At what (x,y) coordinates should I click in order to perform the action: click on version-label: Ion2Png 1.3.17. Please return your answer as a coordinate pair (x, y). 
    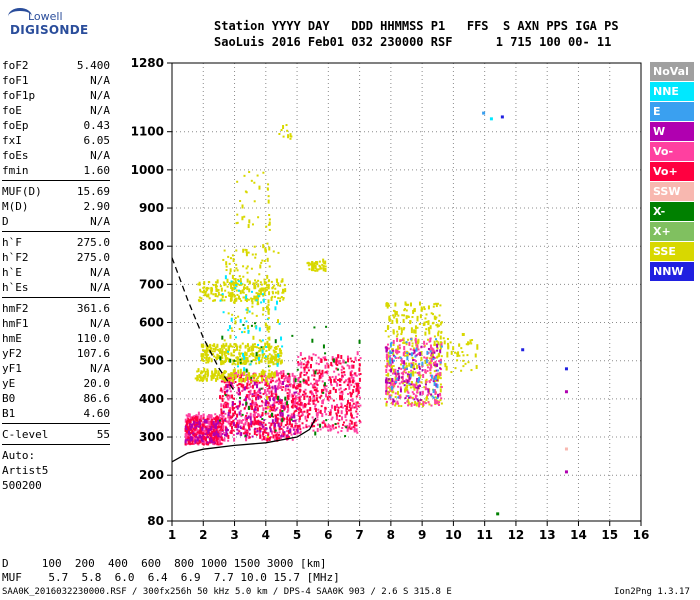
    Looking at the image, I should click on (652, 592).